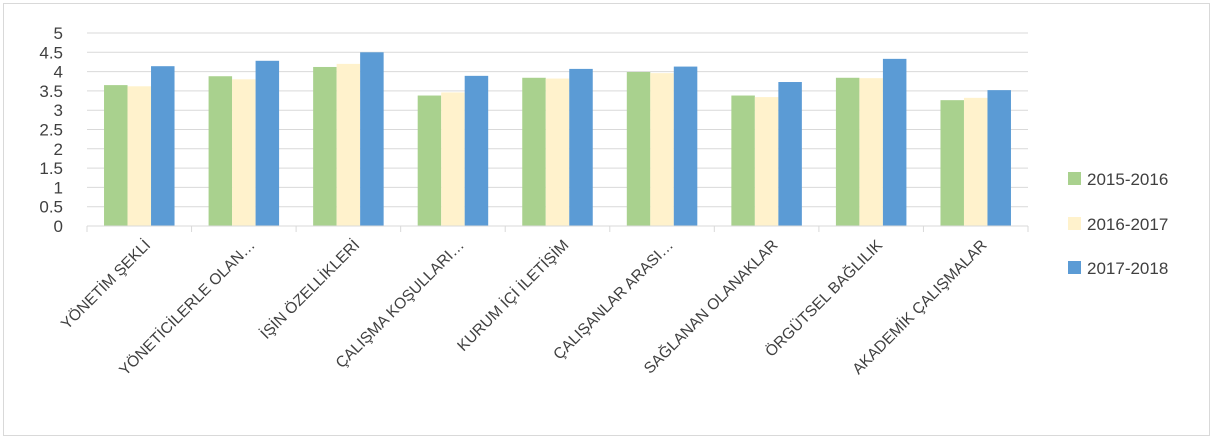  I want to click on y-axis: 00.511.522.533.544.55, so click(51, 130).